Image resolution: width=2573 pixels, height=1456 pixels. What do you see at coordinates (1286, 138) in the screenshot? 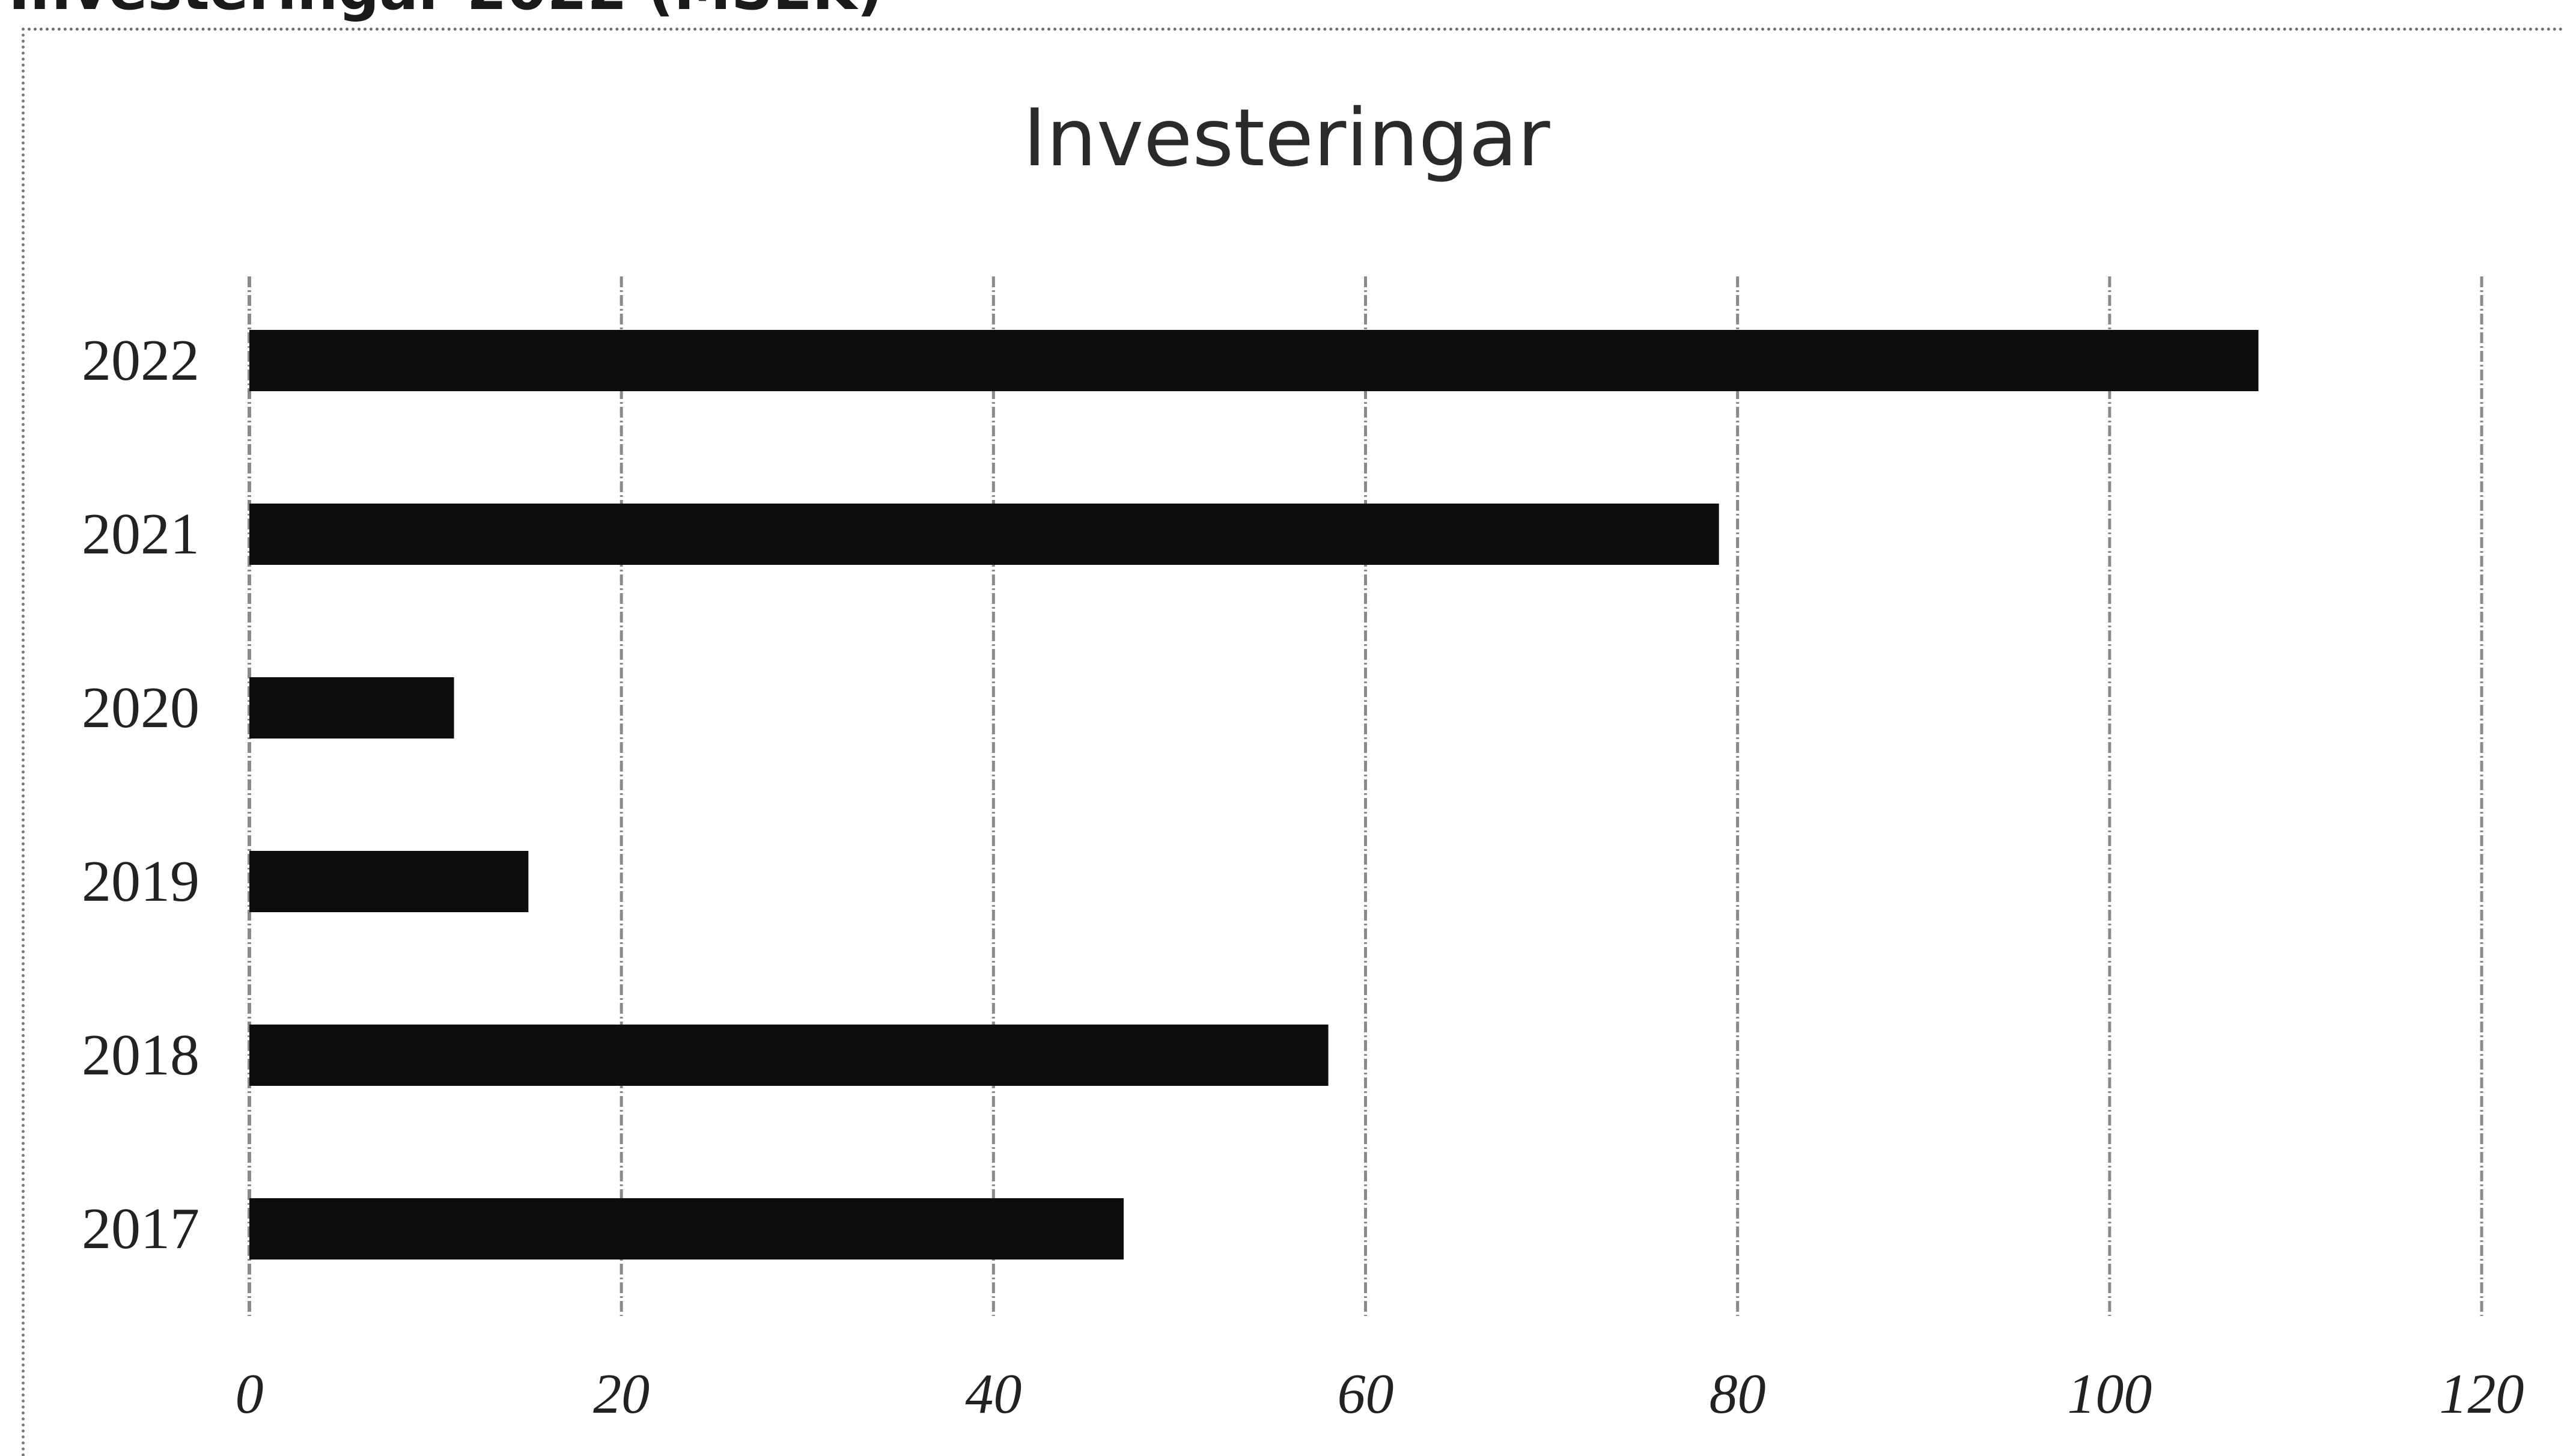
I see `chart-title: Investeringar` at bounding box center [1286, 138].